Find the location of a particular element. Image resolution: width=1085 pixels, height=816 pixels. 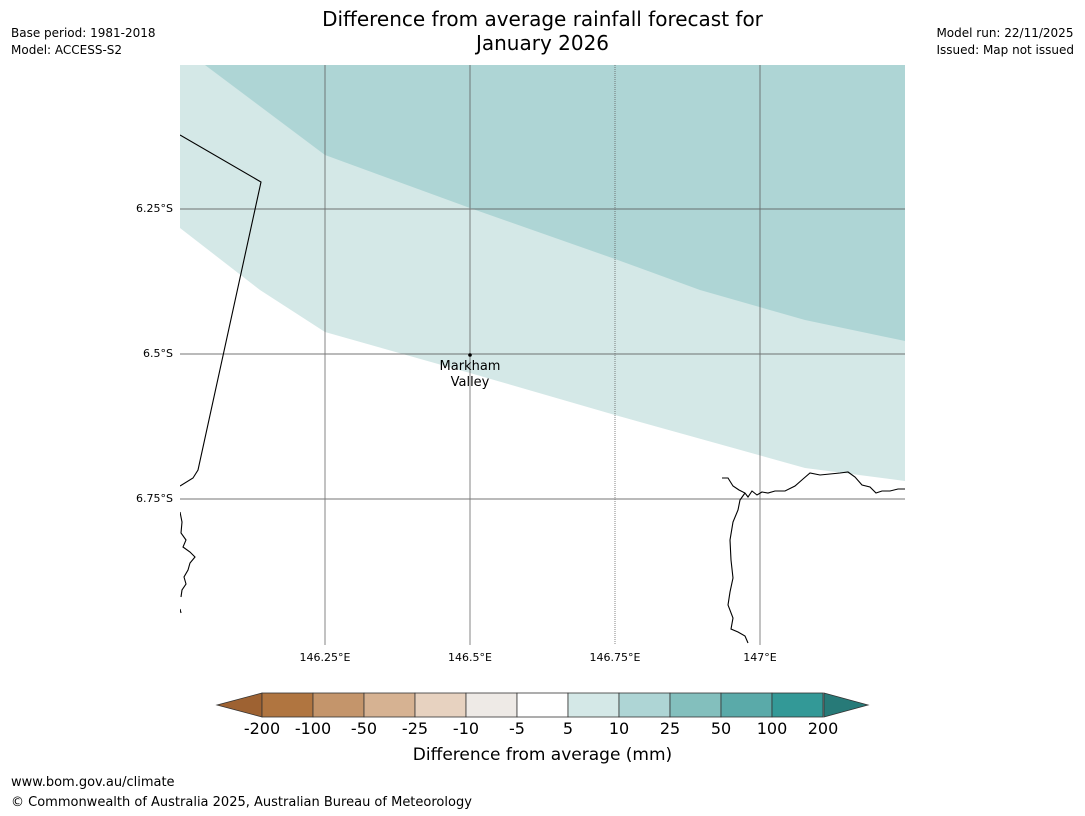

colorbar-tick: 100 is located at coordinates (772, 728).